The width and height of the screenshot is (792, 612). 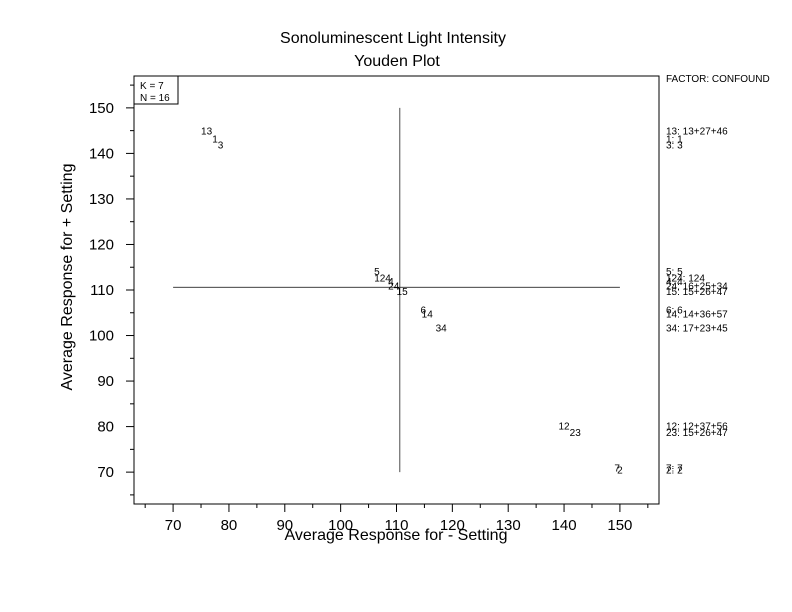 What do you see at coordinates (697, 132) in the screenshot?
I see `factor-legend-entry: 13: 13+27+46` at bounding box center [697, 132].